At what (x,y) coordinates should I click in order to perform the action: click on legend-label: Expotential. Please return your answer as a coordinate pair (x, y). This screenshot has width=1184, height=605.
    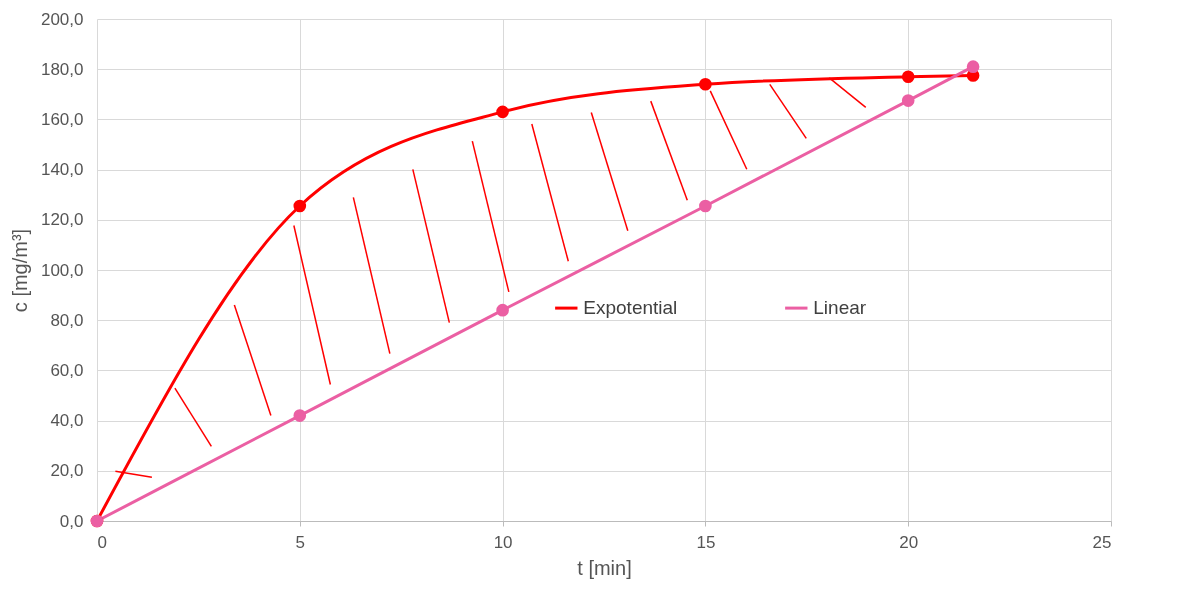
    Looking at the image, I should click on (630, 308).